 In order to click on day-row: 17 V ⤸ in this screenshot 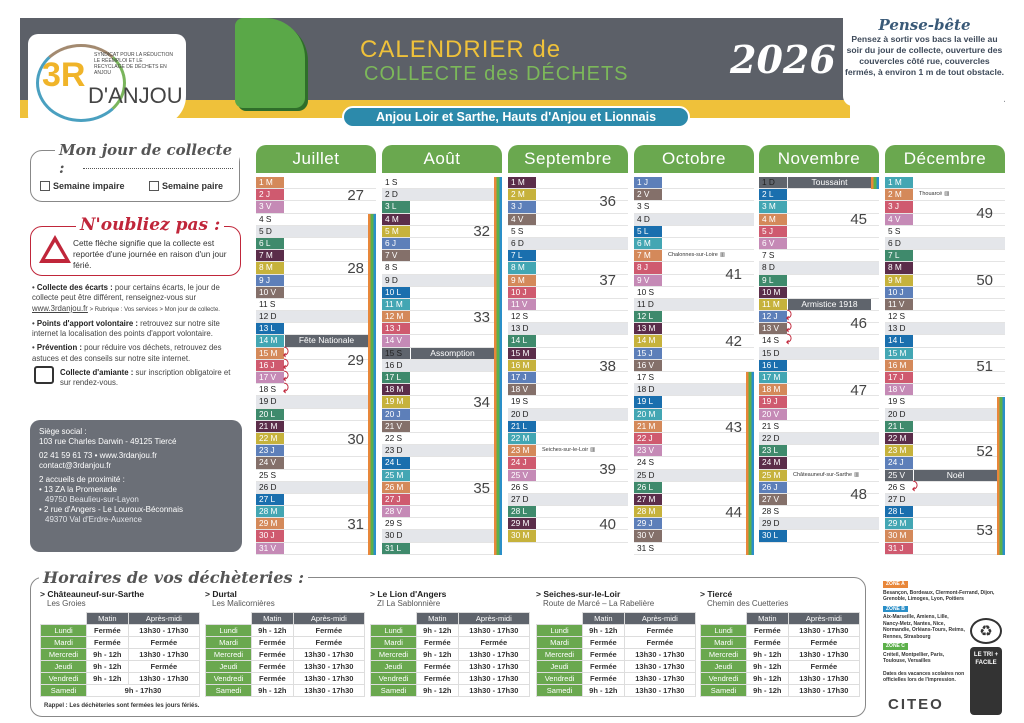, I will do `click(316, 378)`.